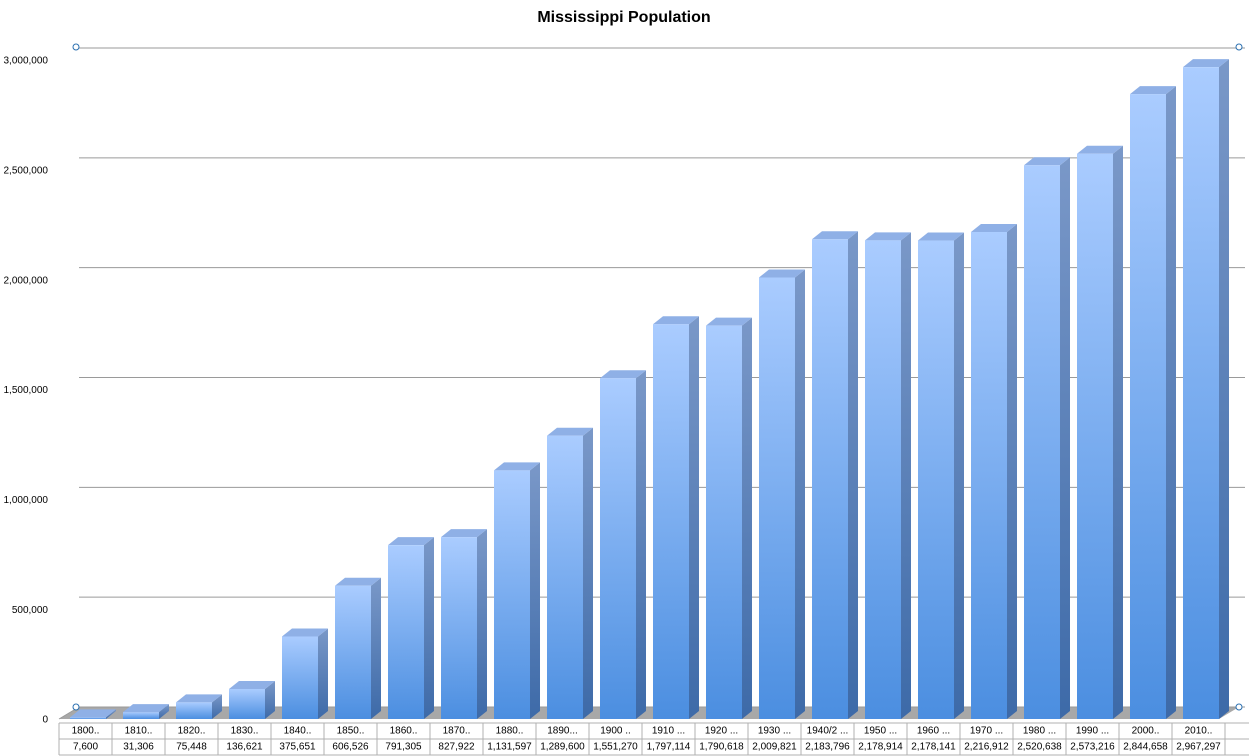  I want to click on value-label: 2,573,216, so click(1092, 747).